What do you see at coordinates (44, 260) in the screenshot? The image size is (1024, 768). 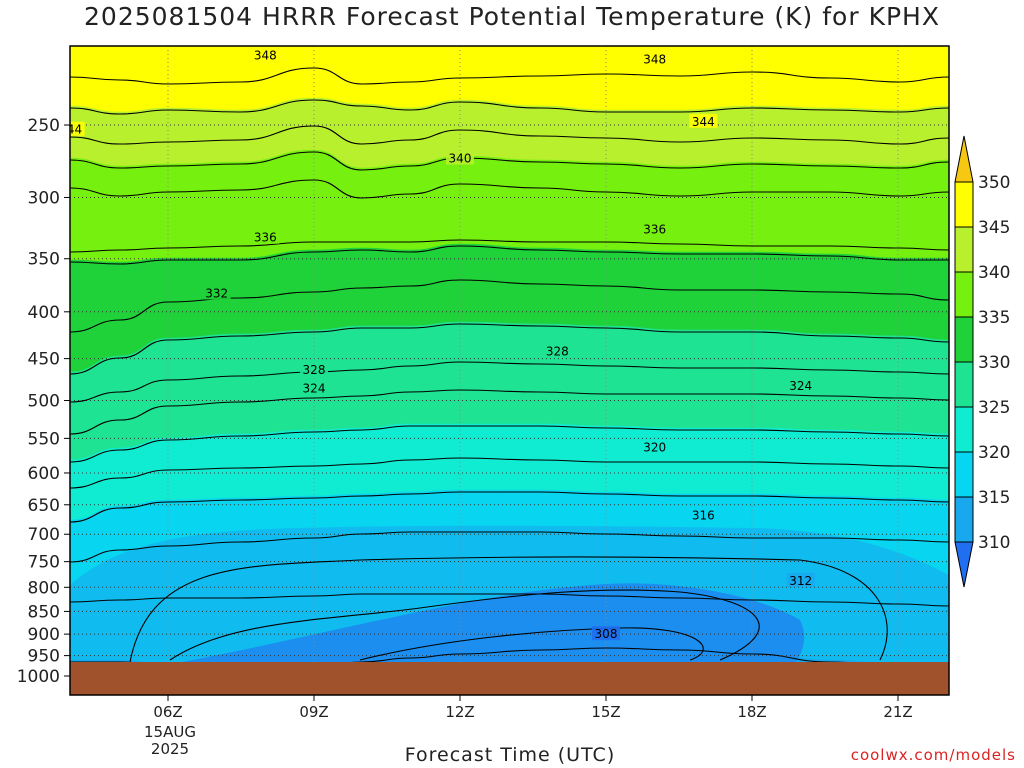 I see `y-tick-label: 350` at bounding box center [44, 260].